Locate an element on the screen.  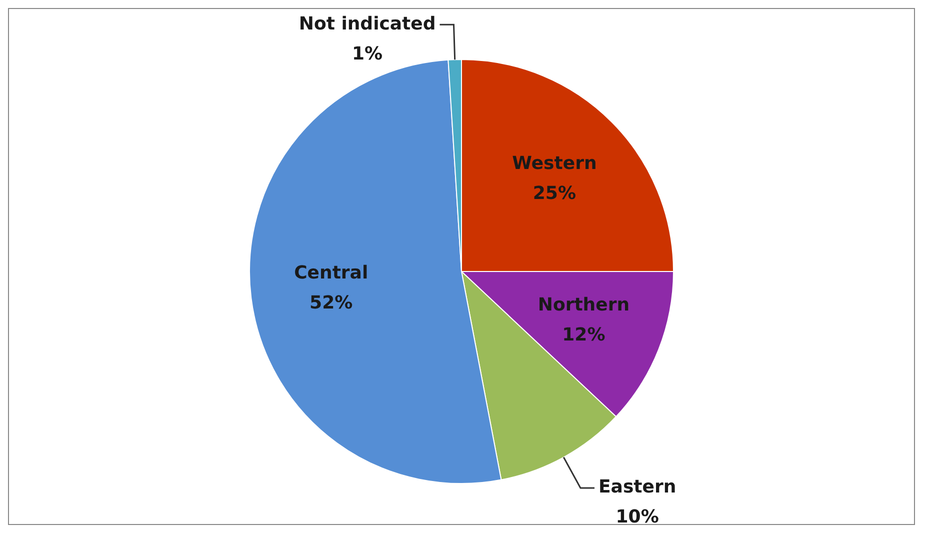
data-label: 52% is located at coordinates (331, 303).